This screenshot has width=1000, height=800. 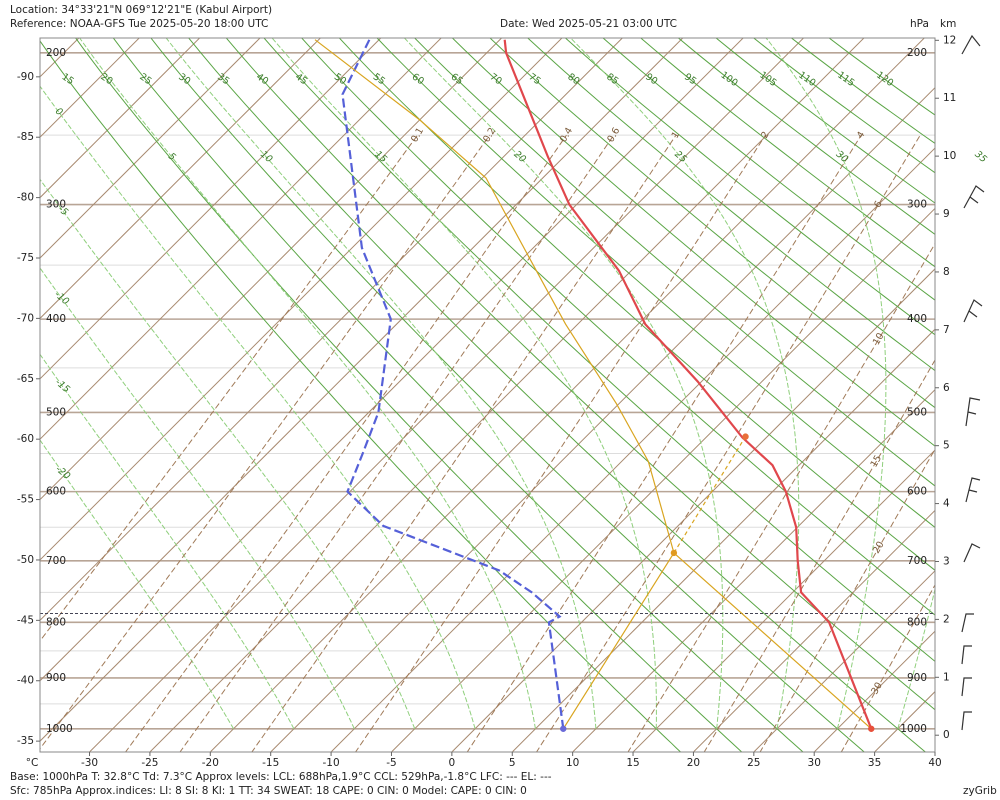 I want to click on pressure-label: 700, so click(x=917, y=561).